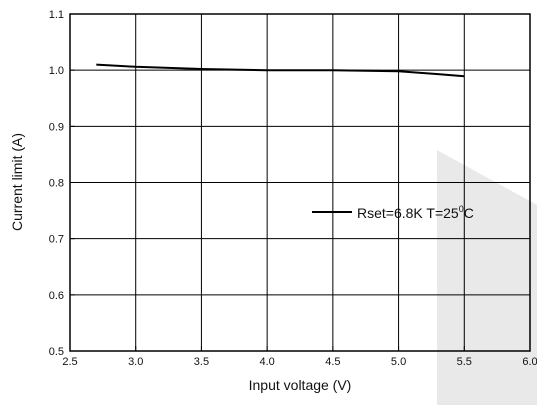 The image size is (537, 405). Describe the element at coordinates (332, 362) in the screenshot. I see `x-tick-label: 4.5` at that location.